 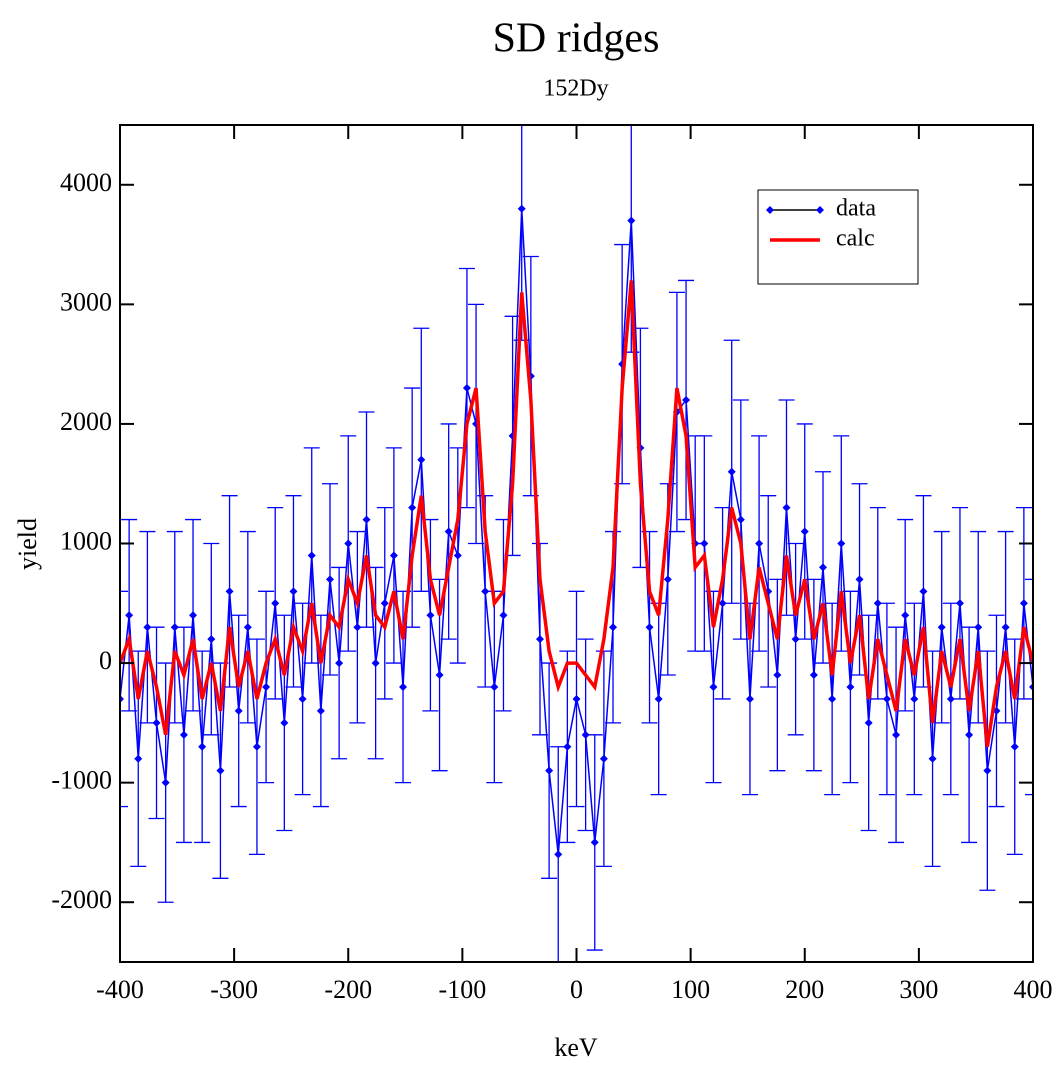 What do you see at coordinates (27, 544) in the screenshot?
I see `y-axis-label: yield` at bounding box center [27, 544].